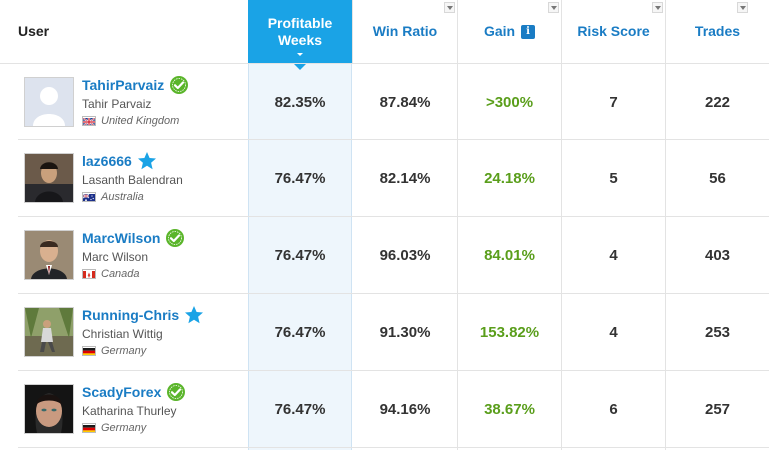 The image size is (769, 450). I want to click on real-name: Katharina Thurley, so click(129, 411).